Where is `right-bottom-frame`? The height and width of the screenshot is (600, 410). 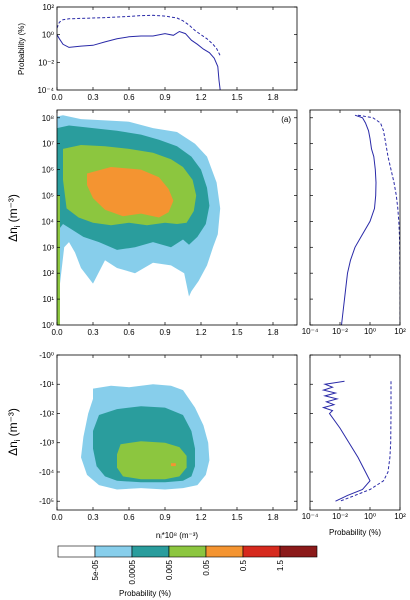
right-bottom-frame is located at coordinates (355, 432).